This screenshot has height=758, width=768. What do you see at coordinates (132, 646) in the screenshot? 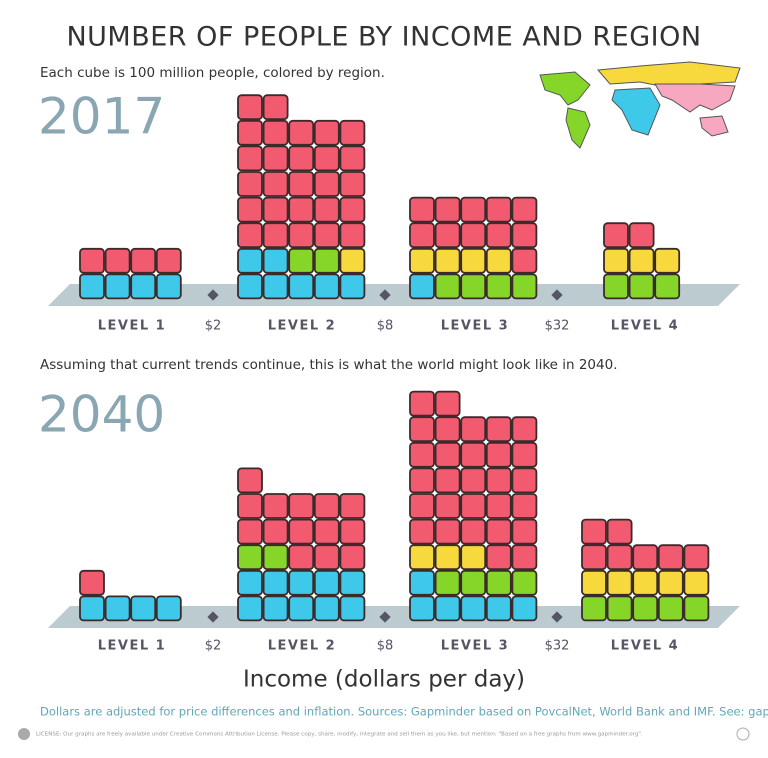
I see `level-label: LEVEL 1` at bounding box center [132, 646].